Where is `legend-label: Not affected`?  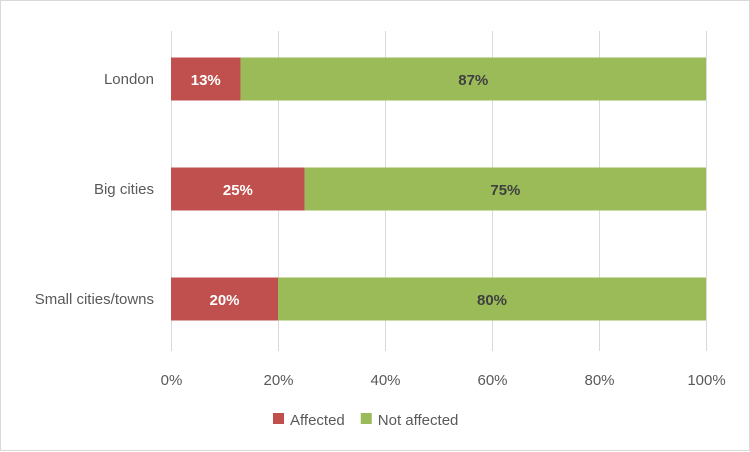
legend-label: Not affected is located at coordinates (418, 420).